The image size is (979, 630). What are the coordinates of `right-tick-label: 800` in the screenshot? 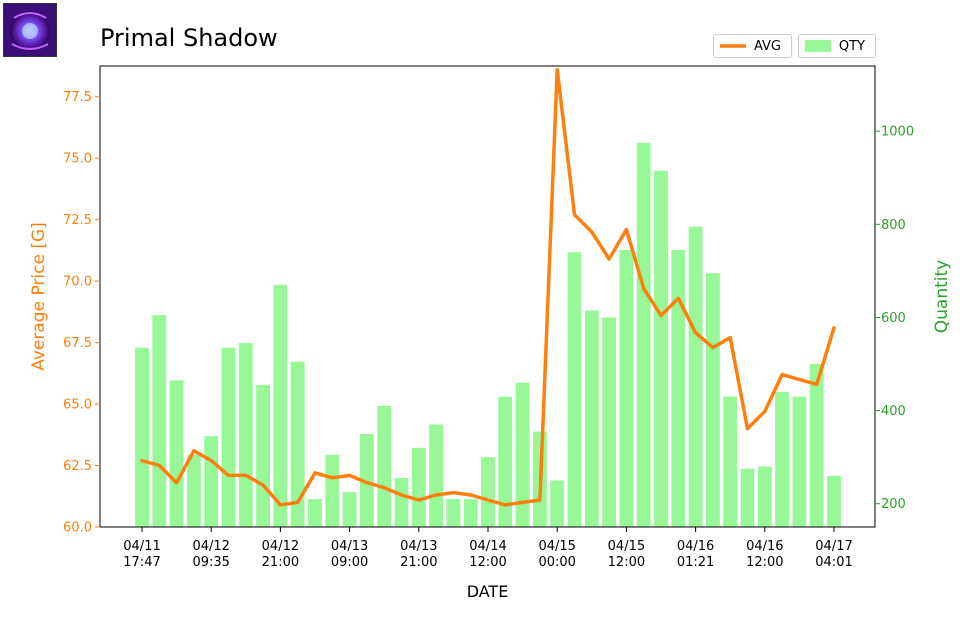 It's located at (893, 225).